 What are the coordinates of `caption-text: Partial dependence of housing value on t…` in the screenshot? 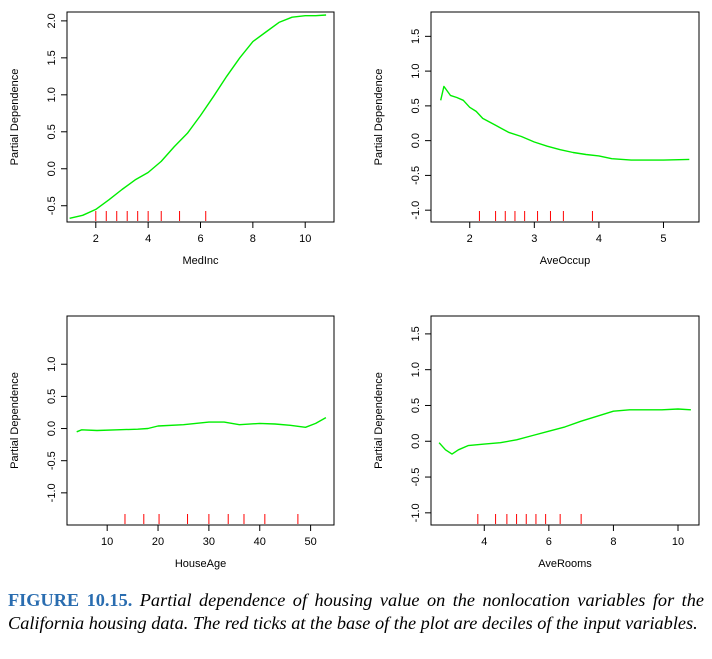 It's located at (356, 611).